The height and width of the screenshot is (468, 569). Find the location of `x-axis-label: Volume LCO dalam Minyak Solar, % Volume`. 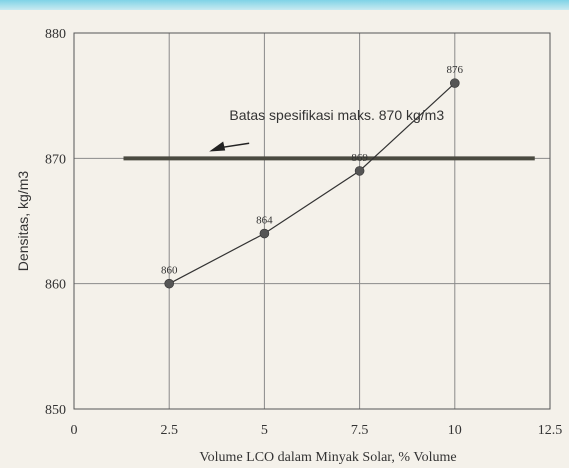

x-axis-label: Volume LCO dalam Minyak Solar, % Volume is located at coordinates (327, 457).